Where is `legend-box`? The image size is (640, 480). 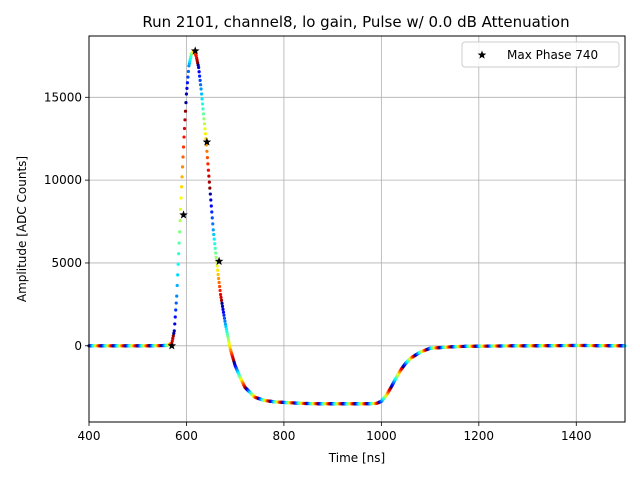 legend-box is located at coordinates (540, 54).